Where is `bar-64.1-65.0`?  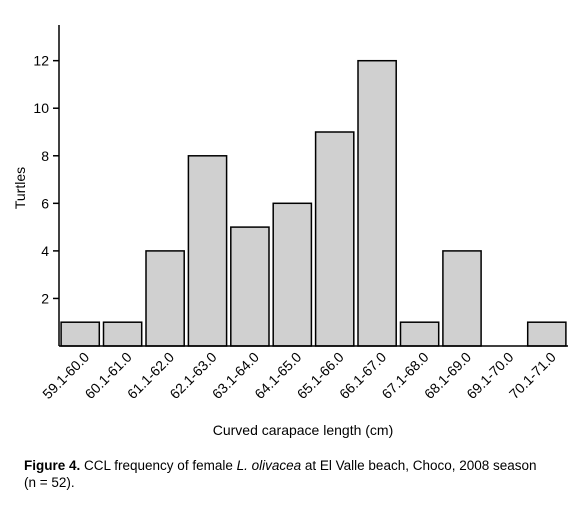
bar-64.1-65.0 is located at coordinates (292, 274).